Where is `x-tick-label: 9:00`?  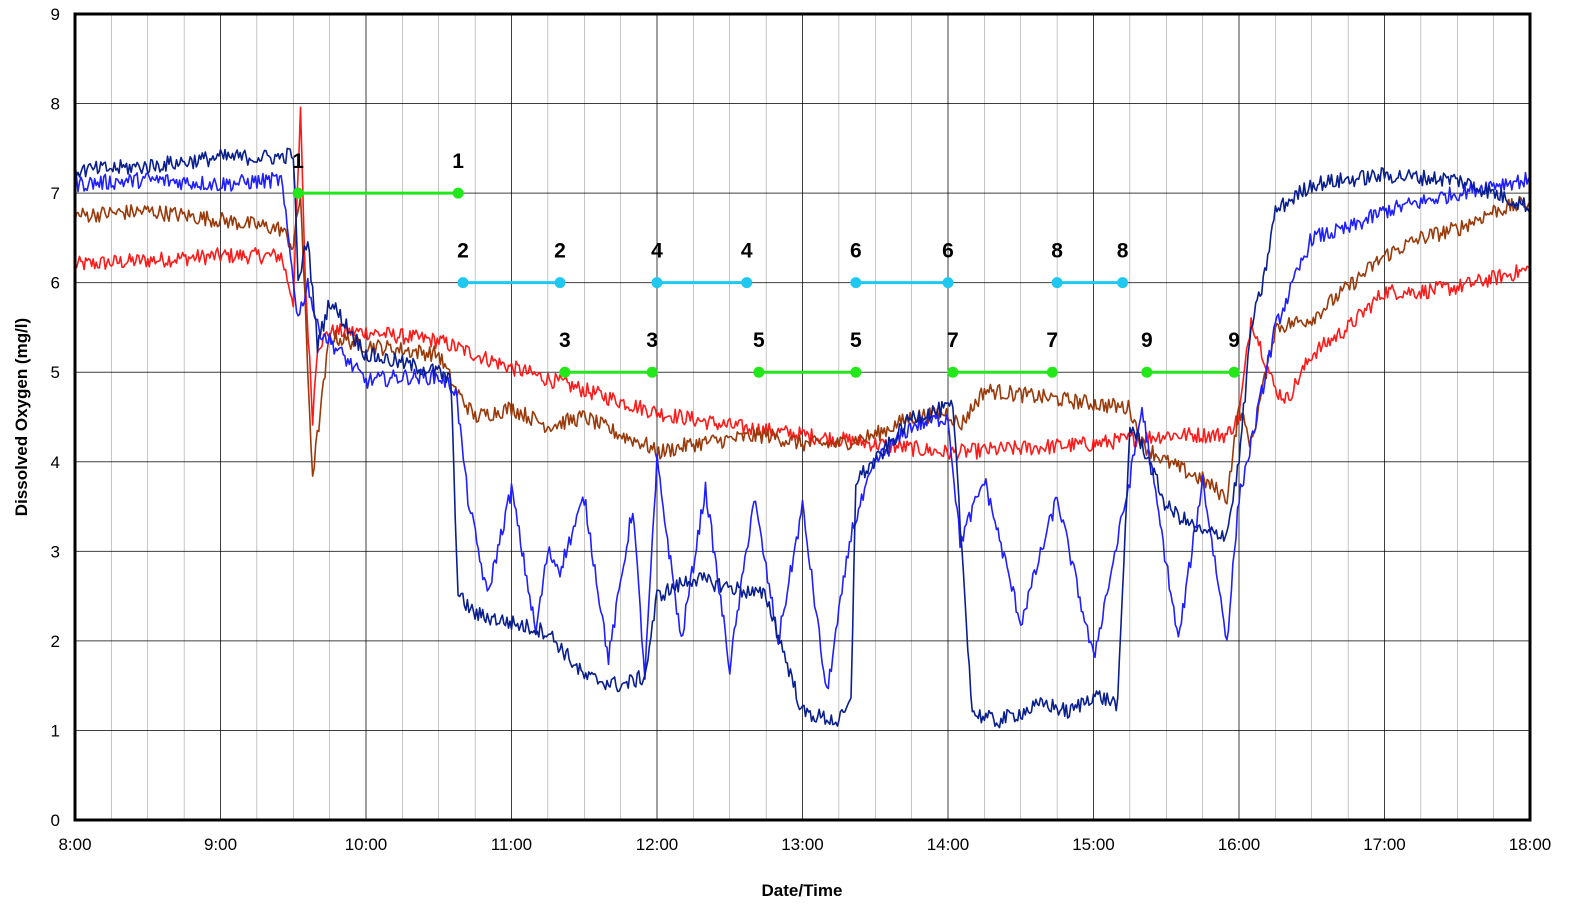 x-tick-label: 9:00 is located at coordinates (220, 844).